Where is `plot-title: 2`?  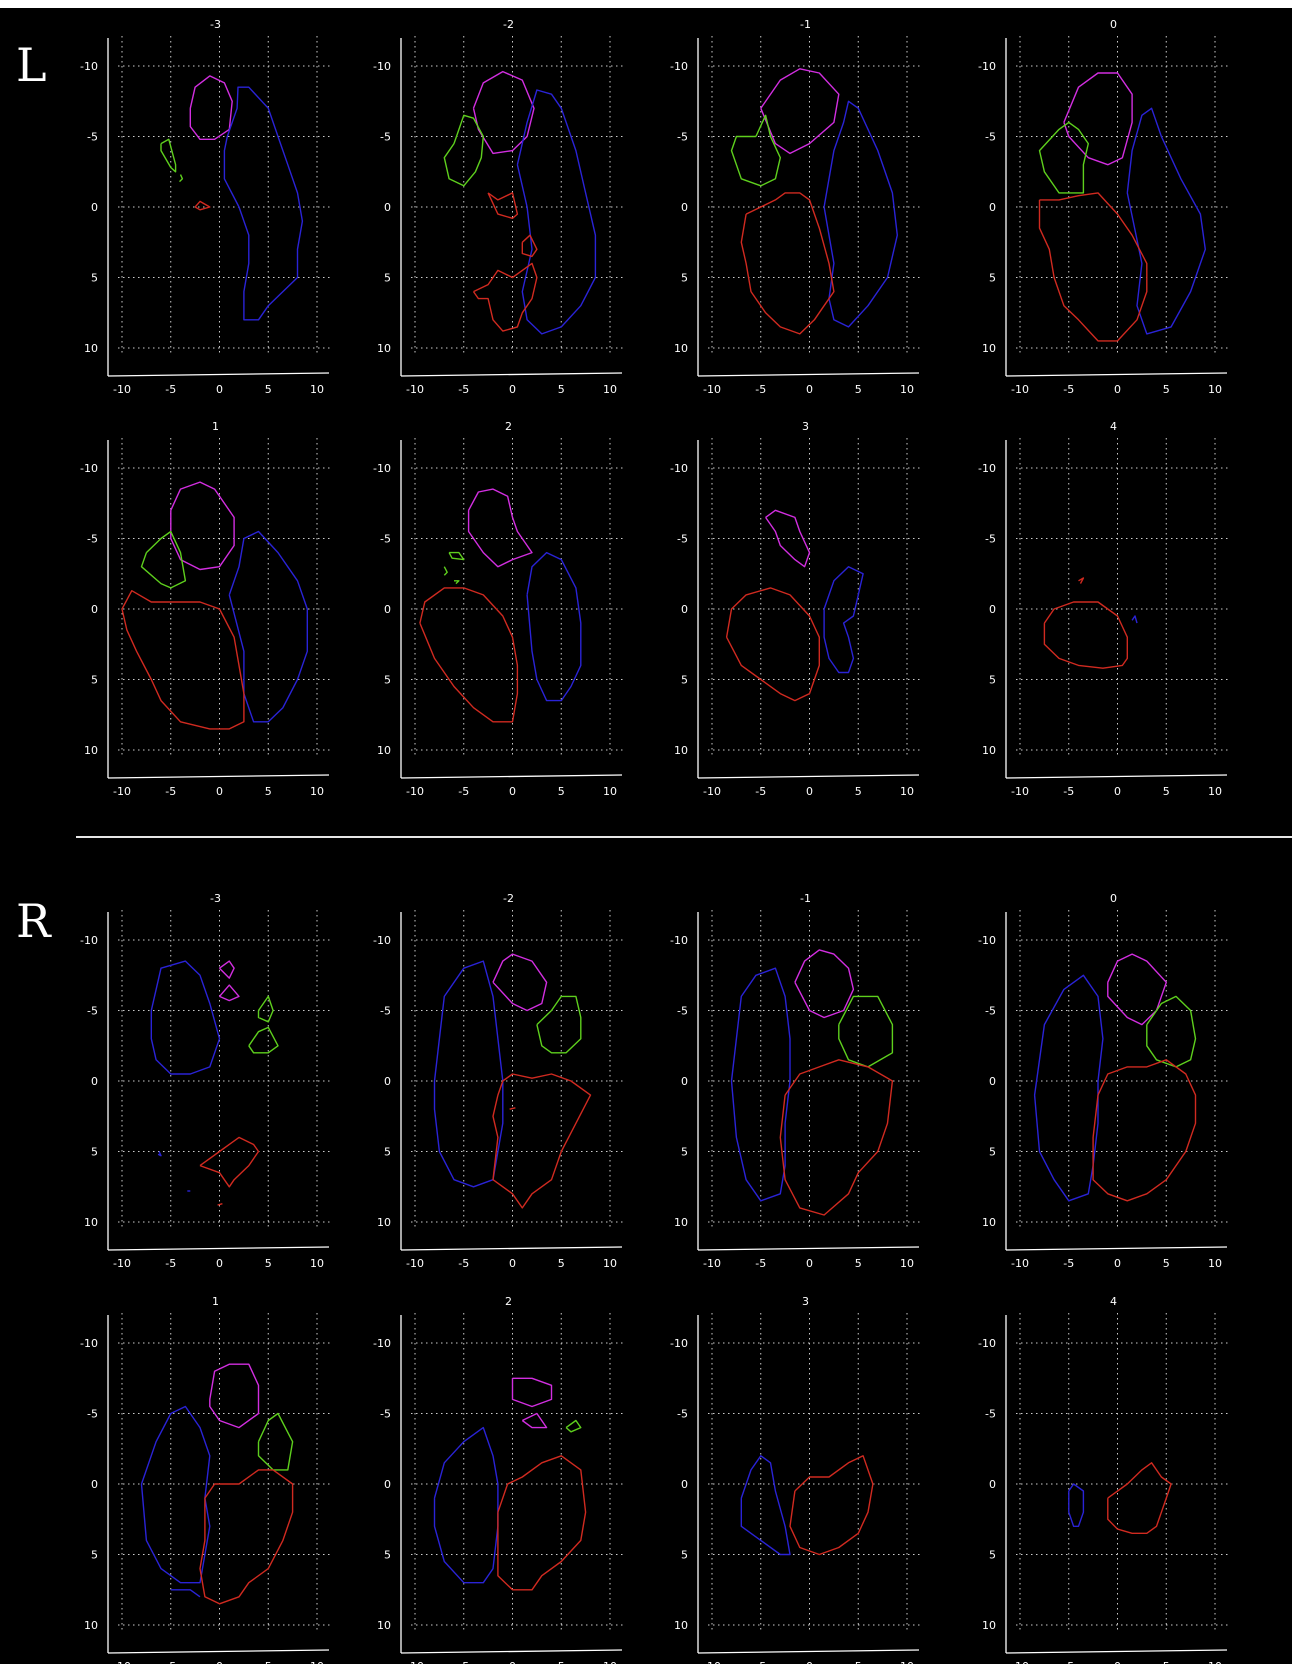
plot-title: 2 is located at coordinates (508, 426).